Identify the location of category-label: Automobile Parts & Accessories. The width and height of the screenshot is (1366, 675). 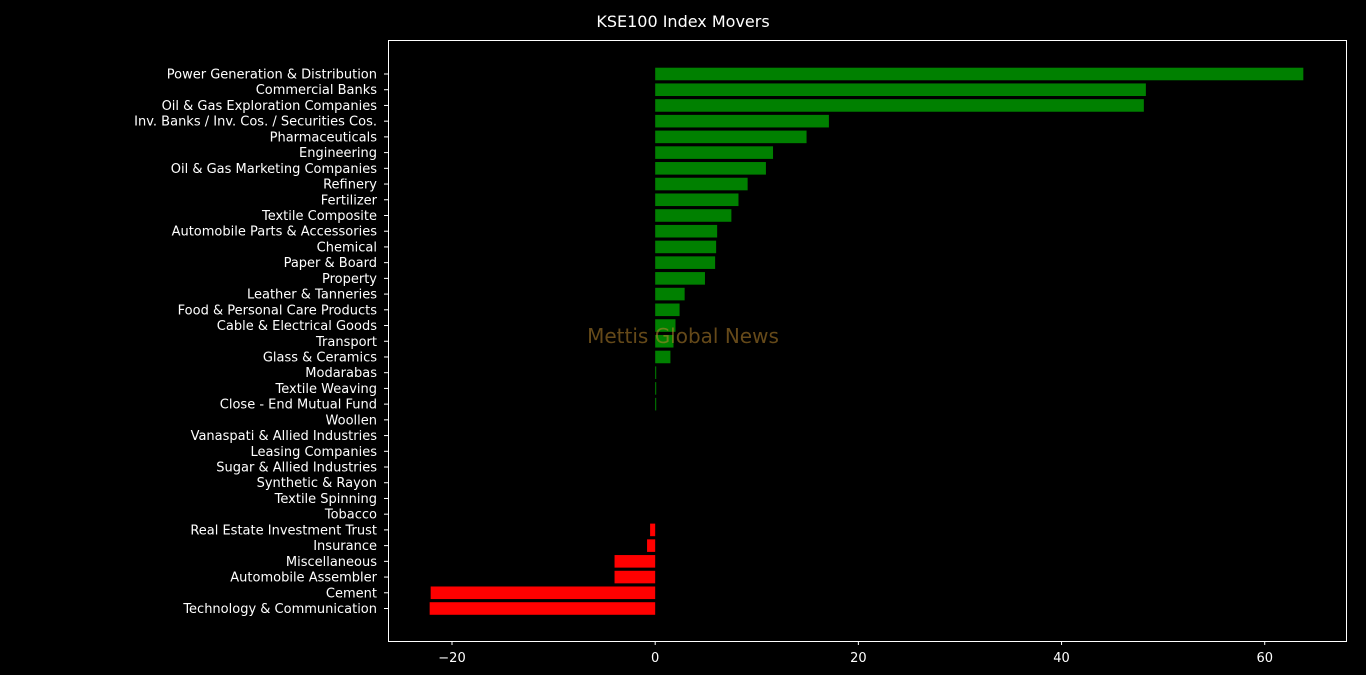
(275, 232).